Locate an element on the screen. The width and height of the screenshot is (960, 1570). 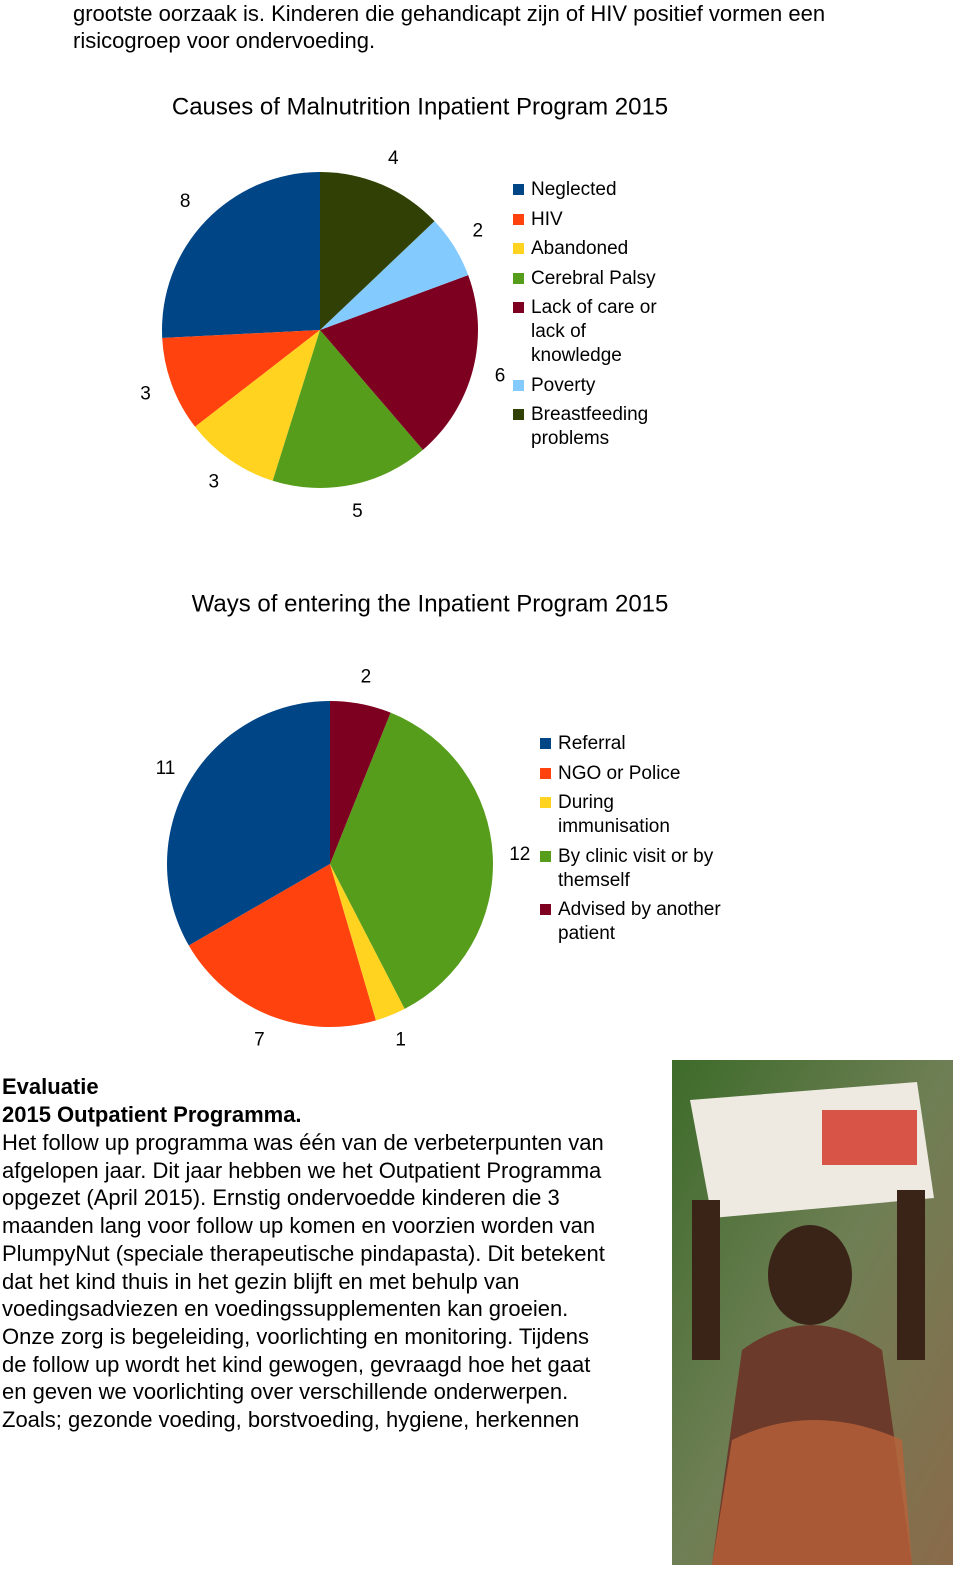
legend-item: Breastfeeding problems is located at coordinates (593, 427).